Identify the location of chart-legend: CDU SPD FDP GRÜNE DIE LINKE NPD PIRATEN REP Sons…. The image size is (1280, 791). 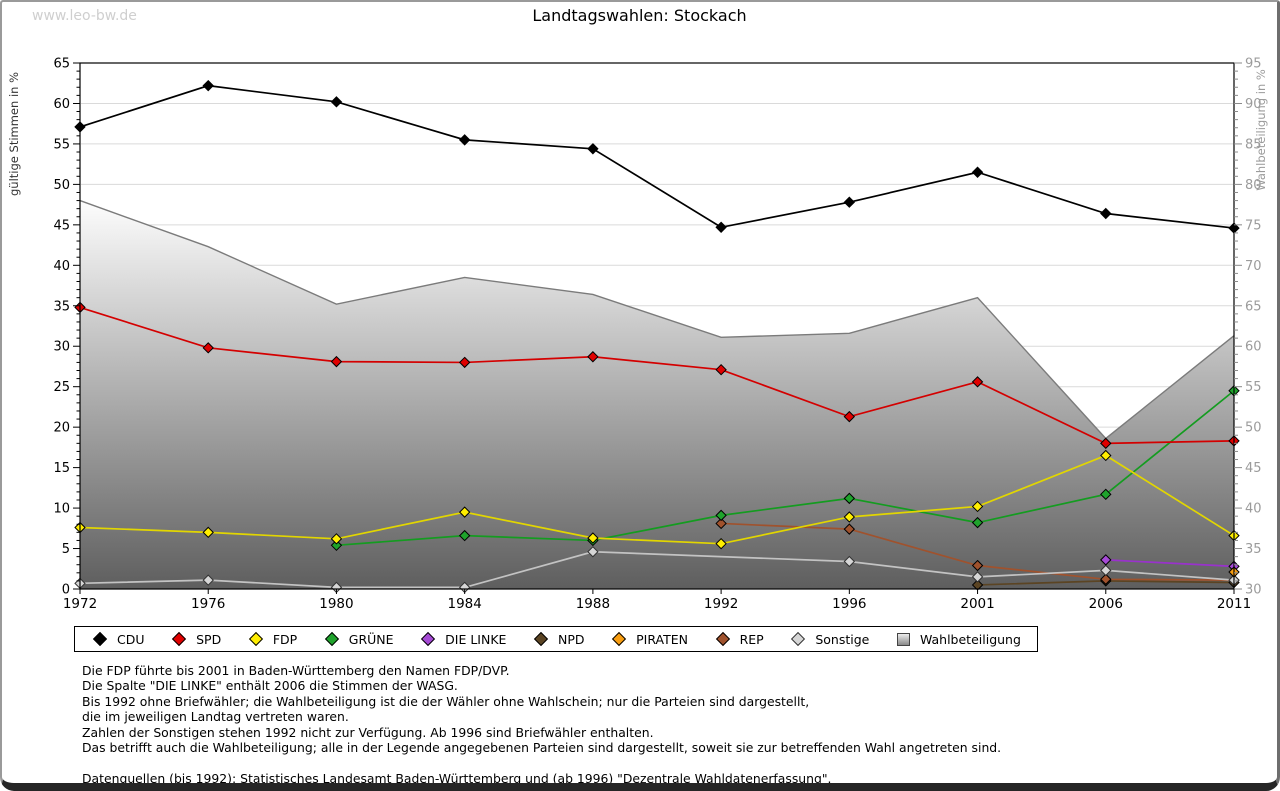
(556, 639).